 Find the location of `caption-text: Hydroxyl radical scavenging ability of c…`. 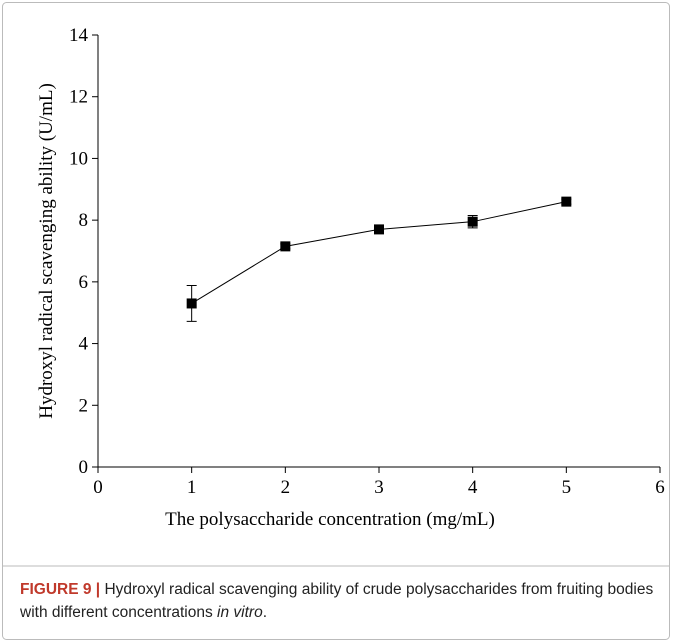

caption-text: Hydroxyl radical scavenging ability of c… is located at coordinates (337, 601).